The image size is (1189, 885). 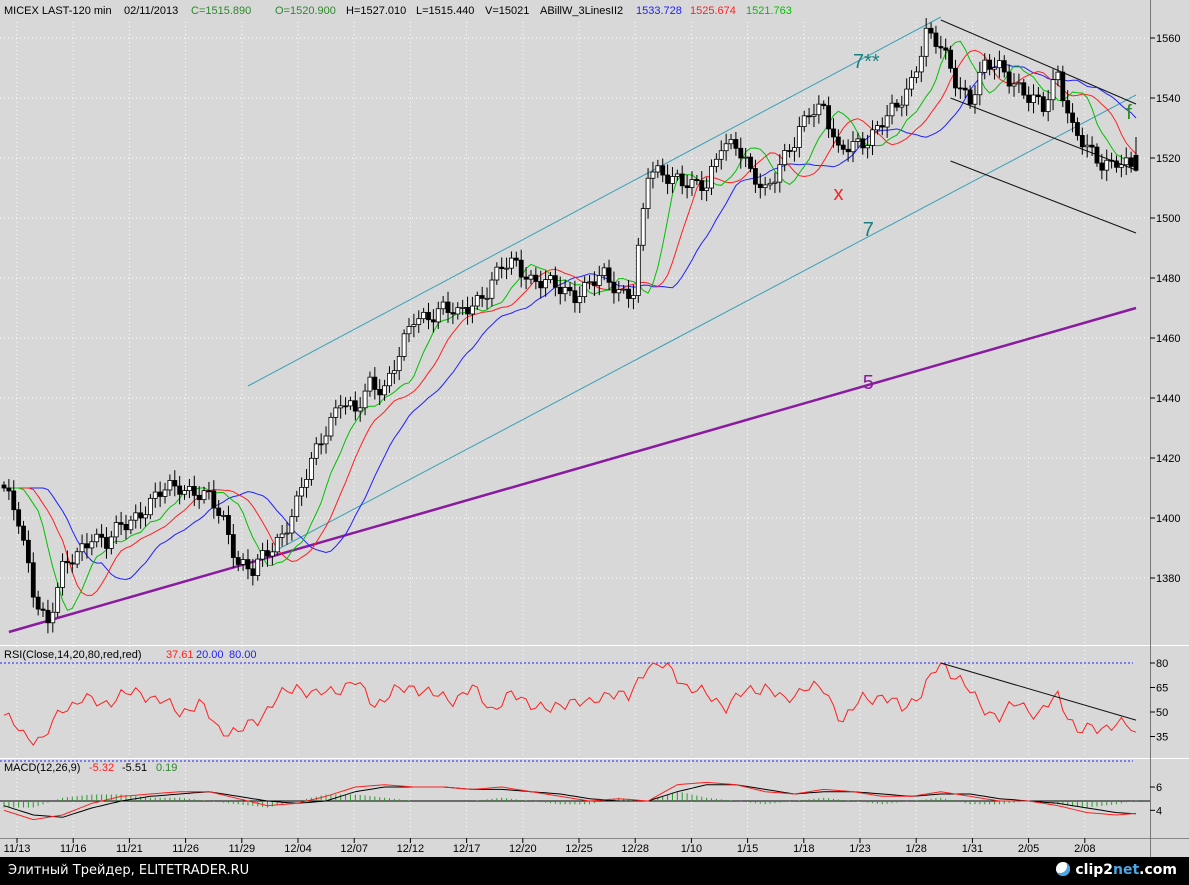 What do you see at coordinates (1168, 159) in the screenshot?
I see `y-tick-label: 1520` at bounding box center [1168, 159].